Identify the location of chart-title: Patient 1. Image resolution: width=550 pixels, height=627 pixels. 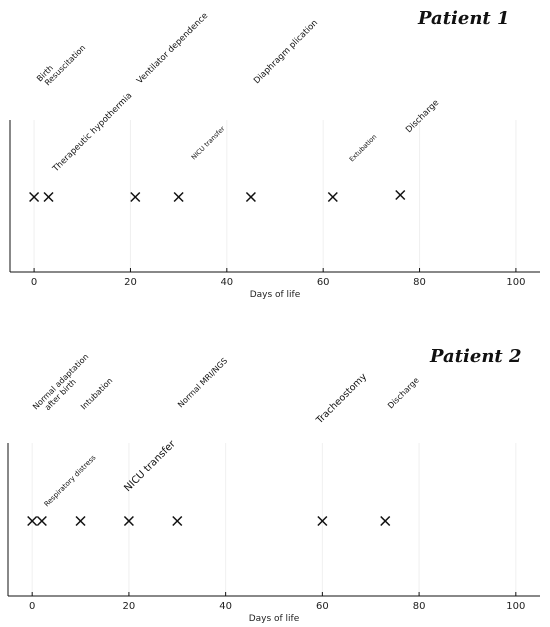
(463, 18).